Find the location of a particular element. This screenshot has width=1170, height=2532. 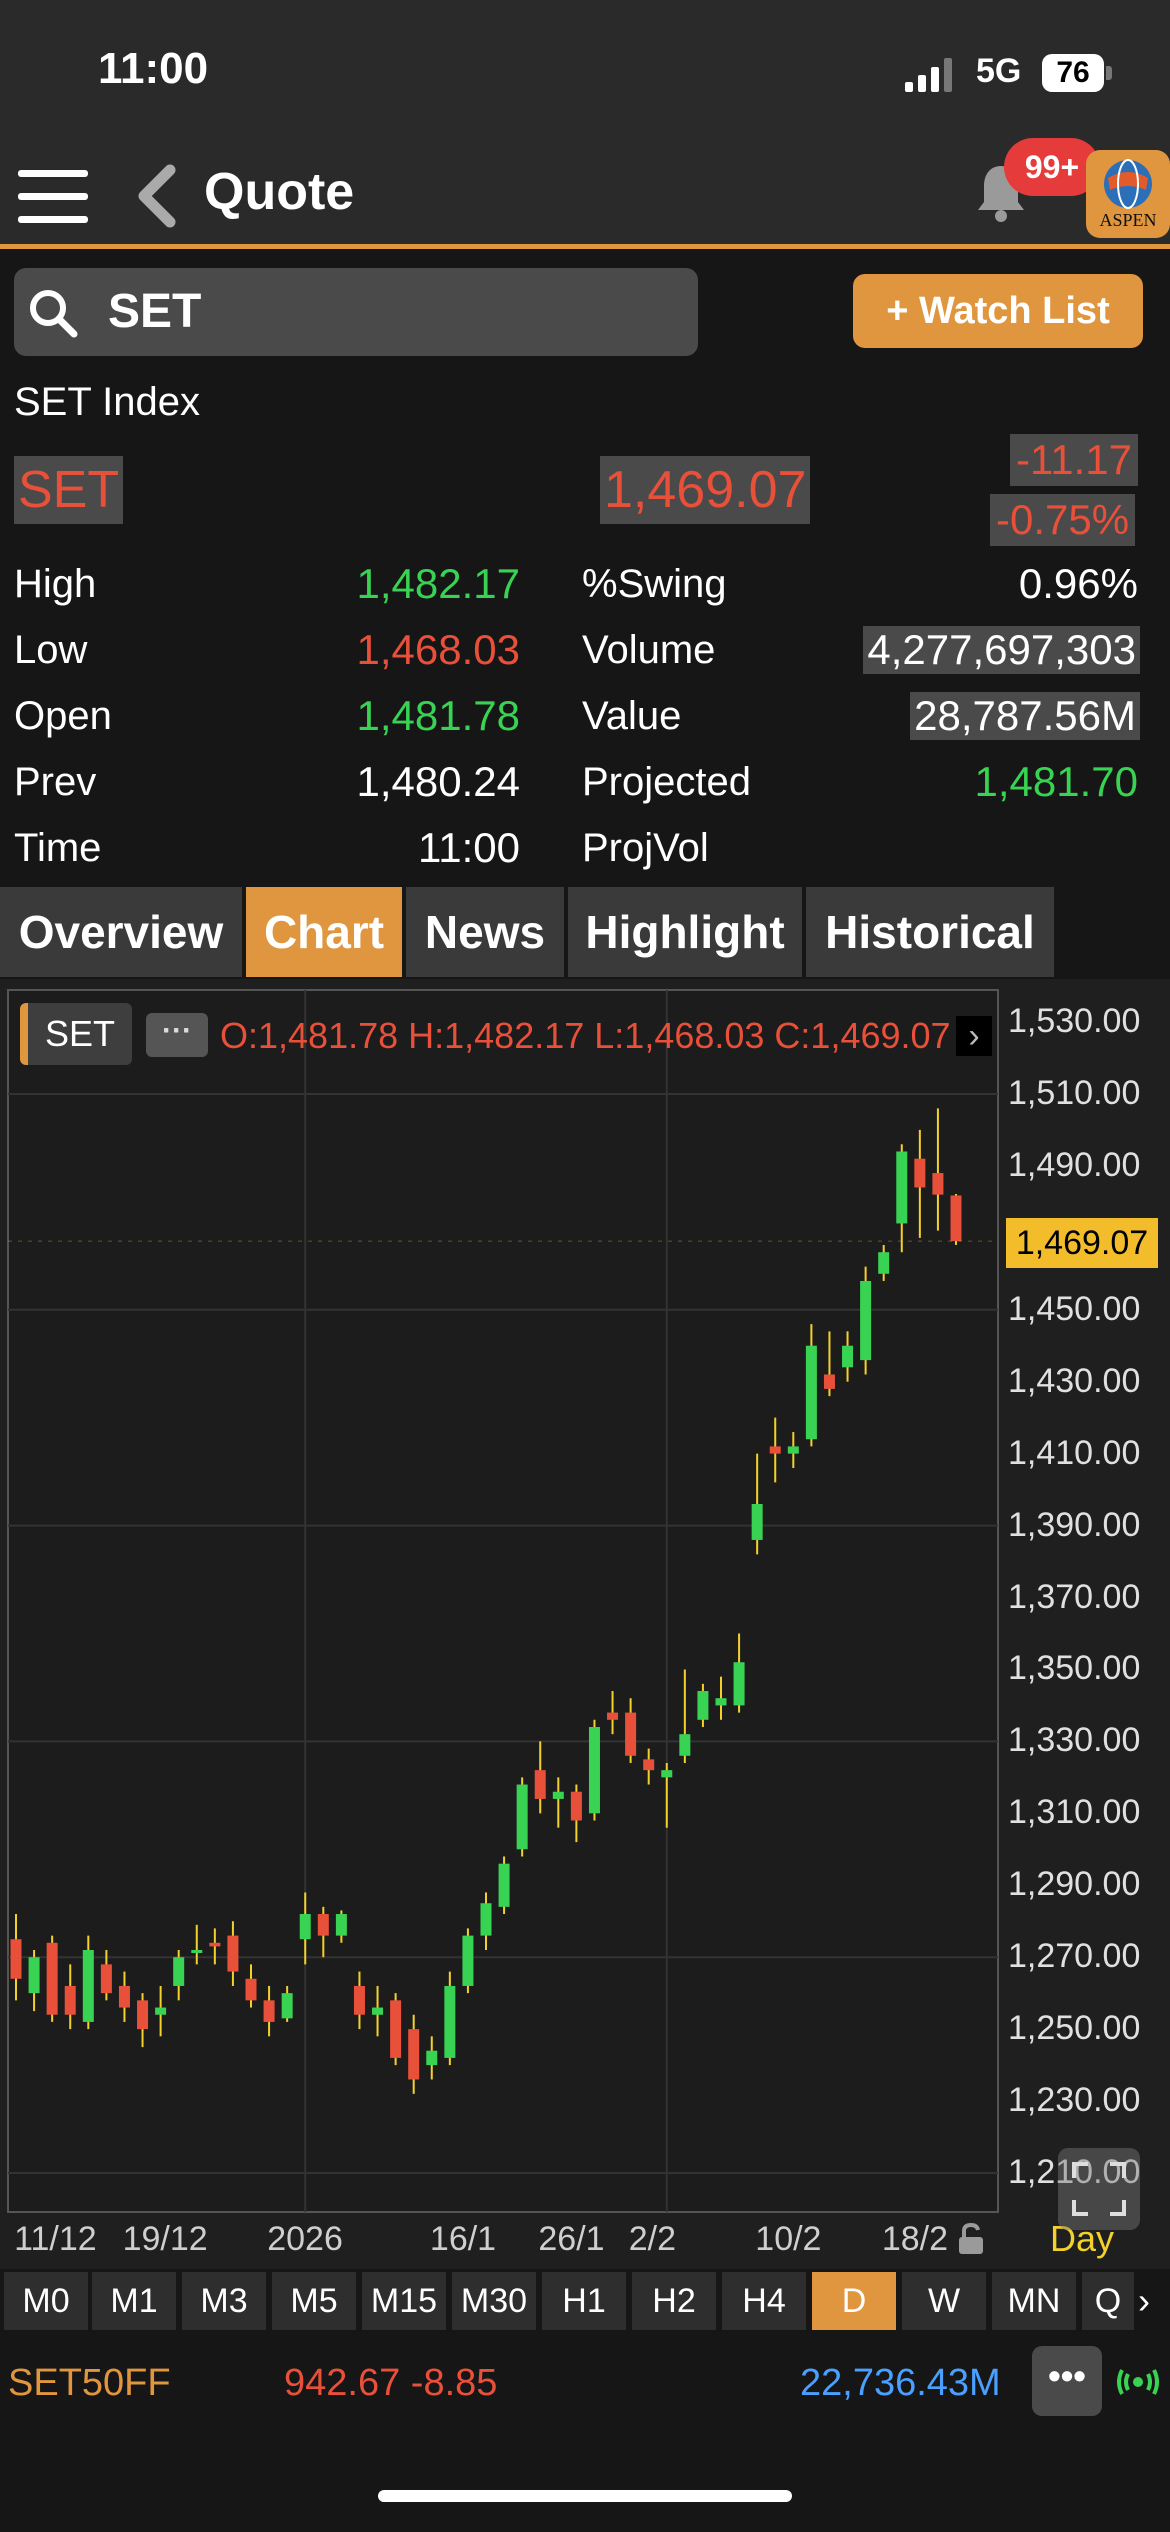

swing-value: 0.96% is located at coordinates (1078, 583).